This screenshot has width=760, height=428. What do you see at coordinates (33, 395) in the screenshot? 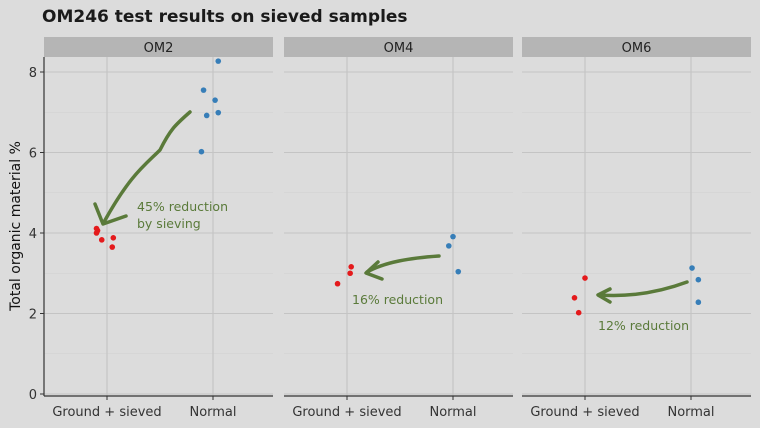
I see `y-tick-label: 0` at bounding box center [33, 395].